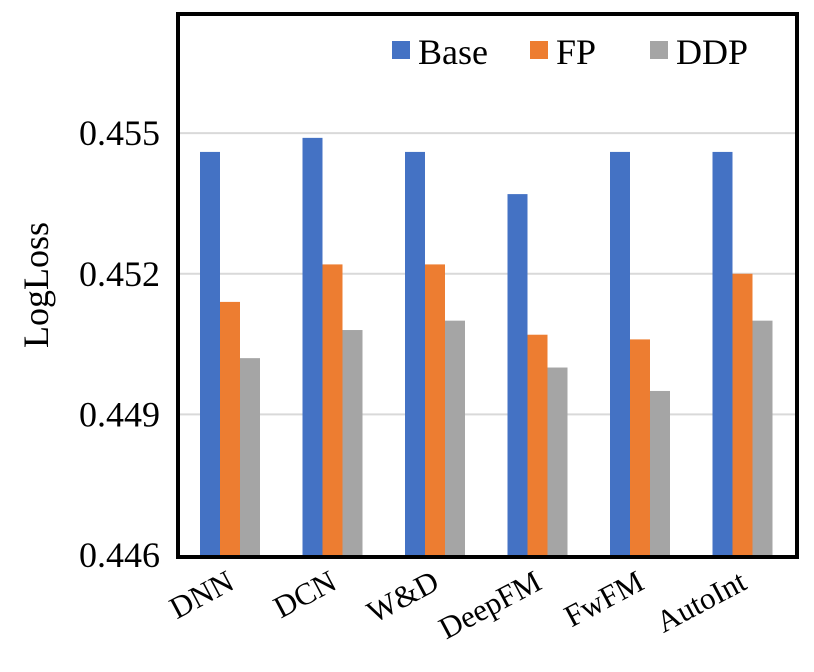 This screenshot has height=672, width=814. What do you see at coordinates (210, 353) in the screenshot?
I see `bar-base-dnn` at bounding box center [210, 353].